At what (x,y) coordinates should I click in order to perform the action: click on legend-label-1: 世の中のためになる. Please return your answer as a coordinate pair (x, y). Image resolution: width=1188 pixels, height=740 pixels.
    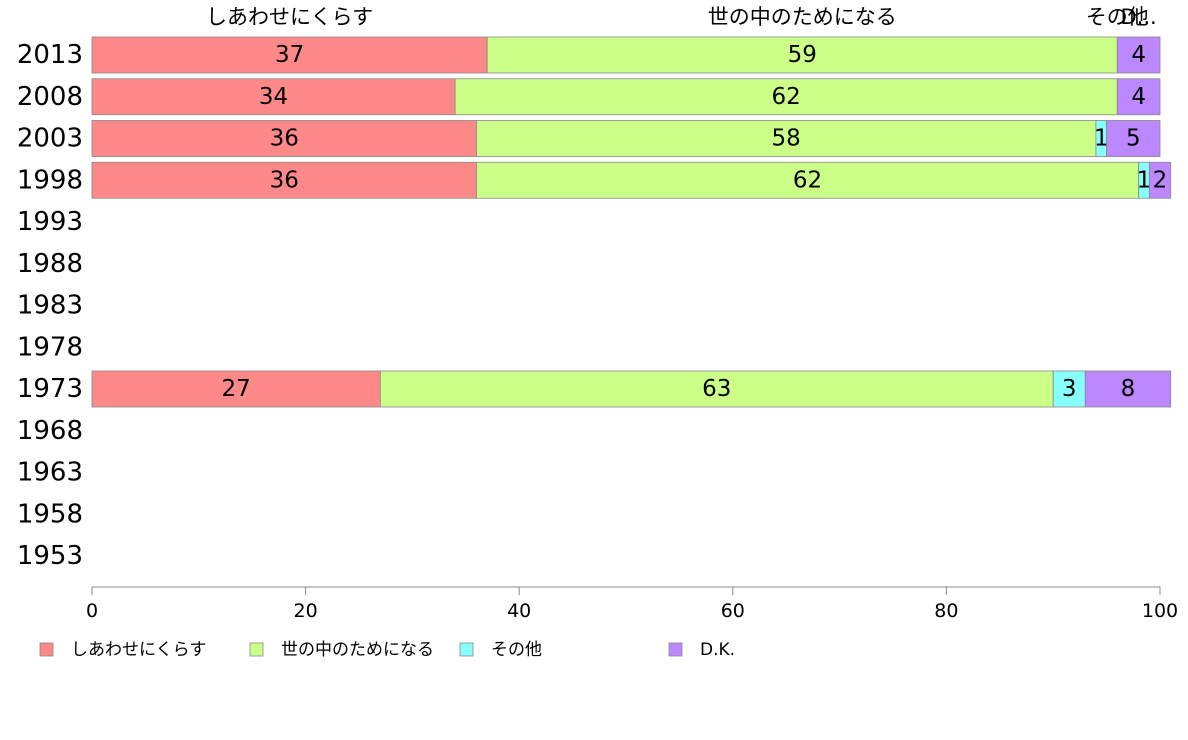
    Looking at the image, I should click on (357, 650).